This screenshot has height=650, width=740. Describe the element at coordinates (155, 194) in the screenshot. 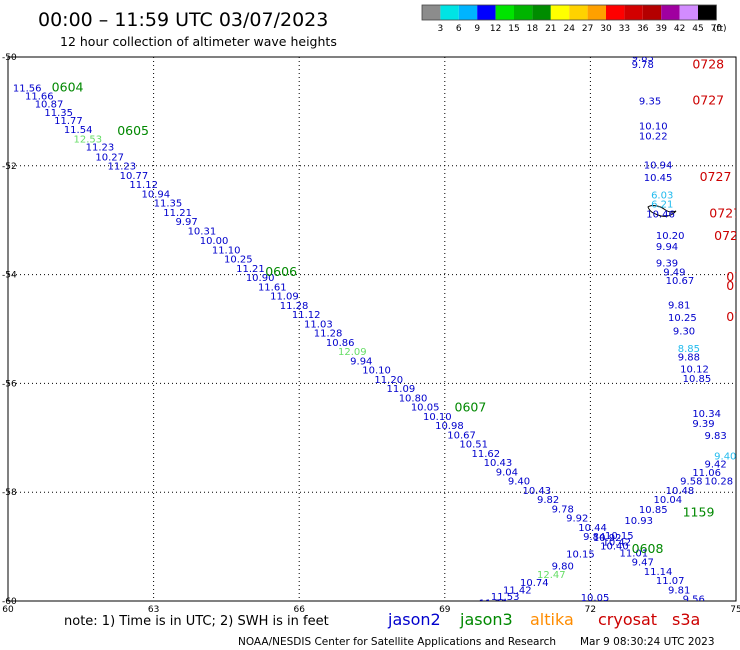

I see `wave-height-value: 10.94` at that location.